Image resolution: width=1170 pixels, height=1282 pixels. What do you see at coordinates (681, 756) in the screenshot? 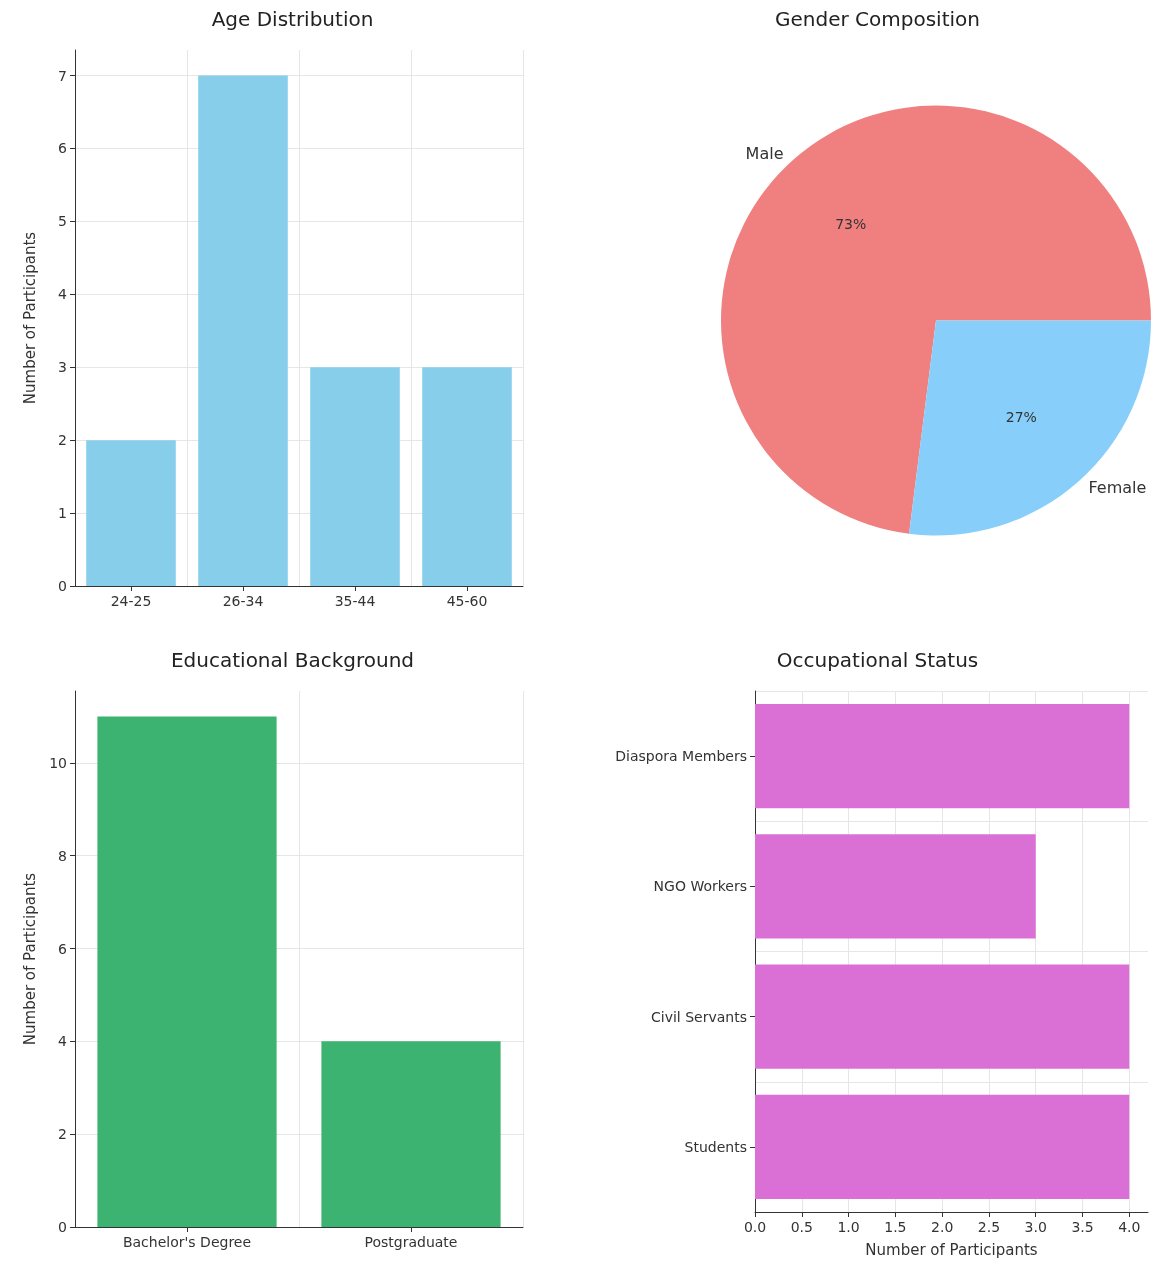
I see `y-tick-label: Diaspora Members` at bounding box center [681, 756].